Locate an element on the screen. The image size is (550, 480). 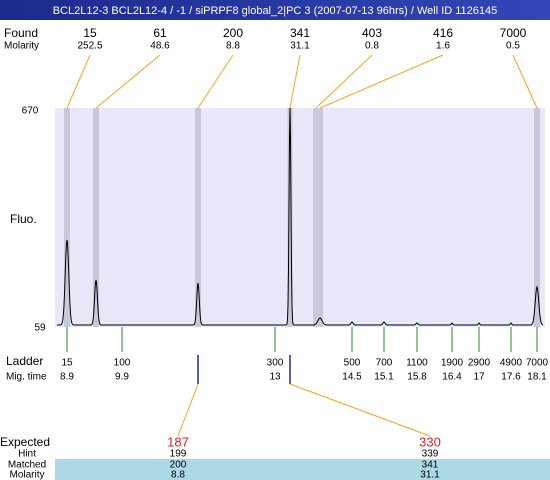
matched-label: Matched is located at coordinates (27, 465).